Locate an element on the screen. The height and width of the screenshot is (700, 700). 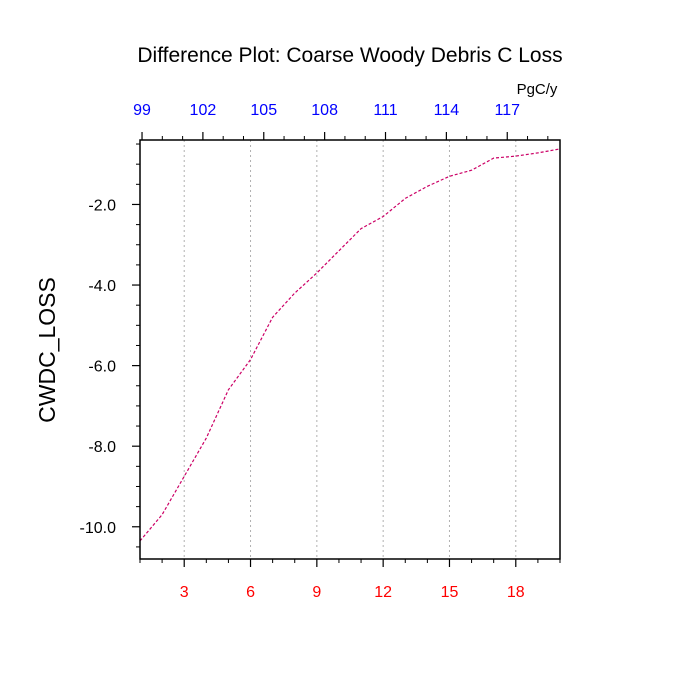
top-tick-label: 99 is located at coordinates (142, 110).